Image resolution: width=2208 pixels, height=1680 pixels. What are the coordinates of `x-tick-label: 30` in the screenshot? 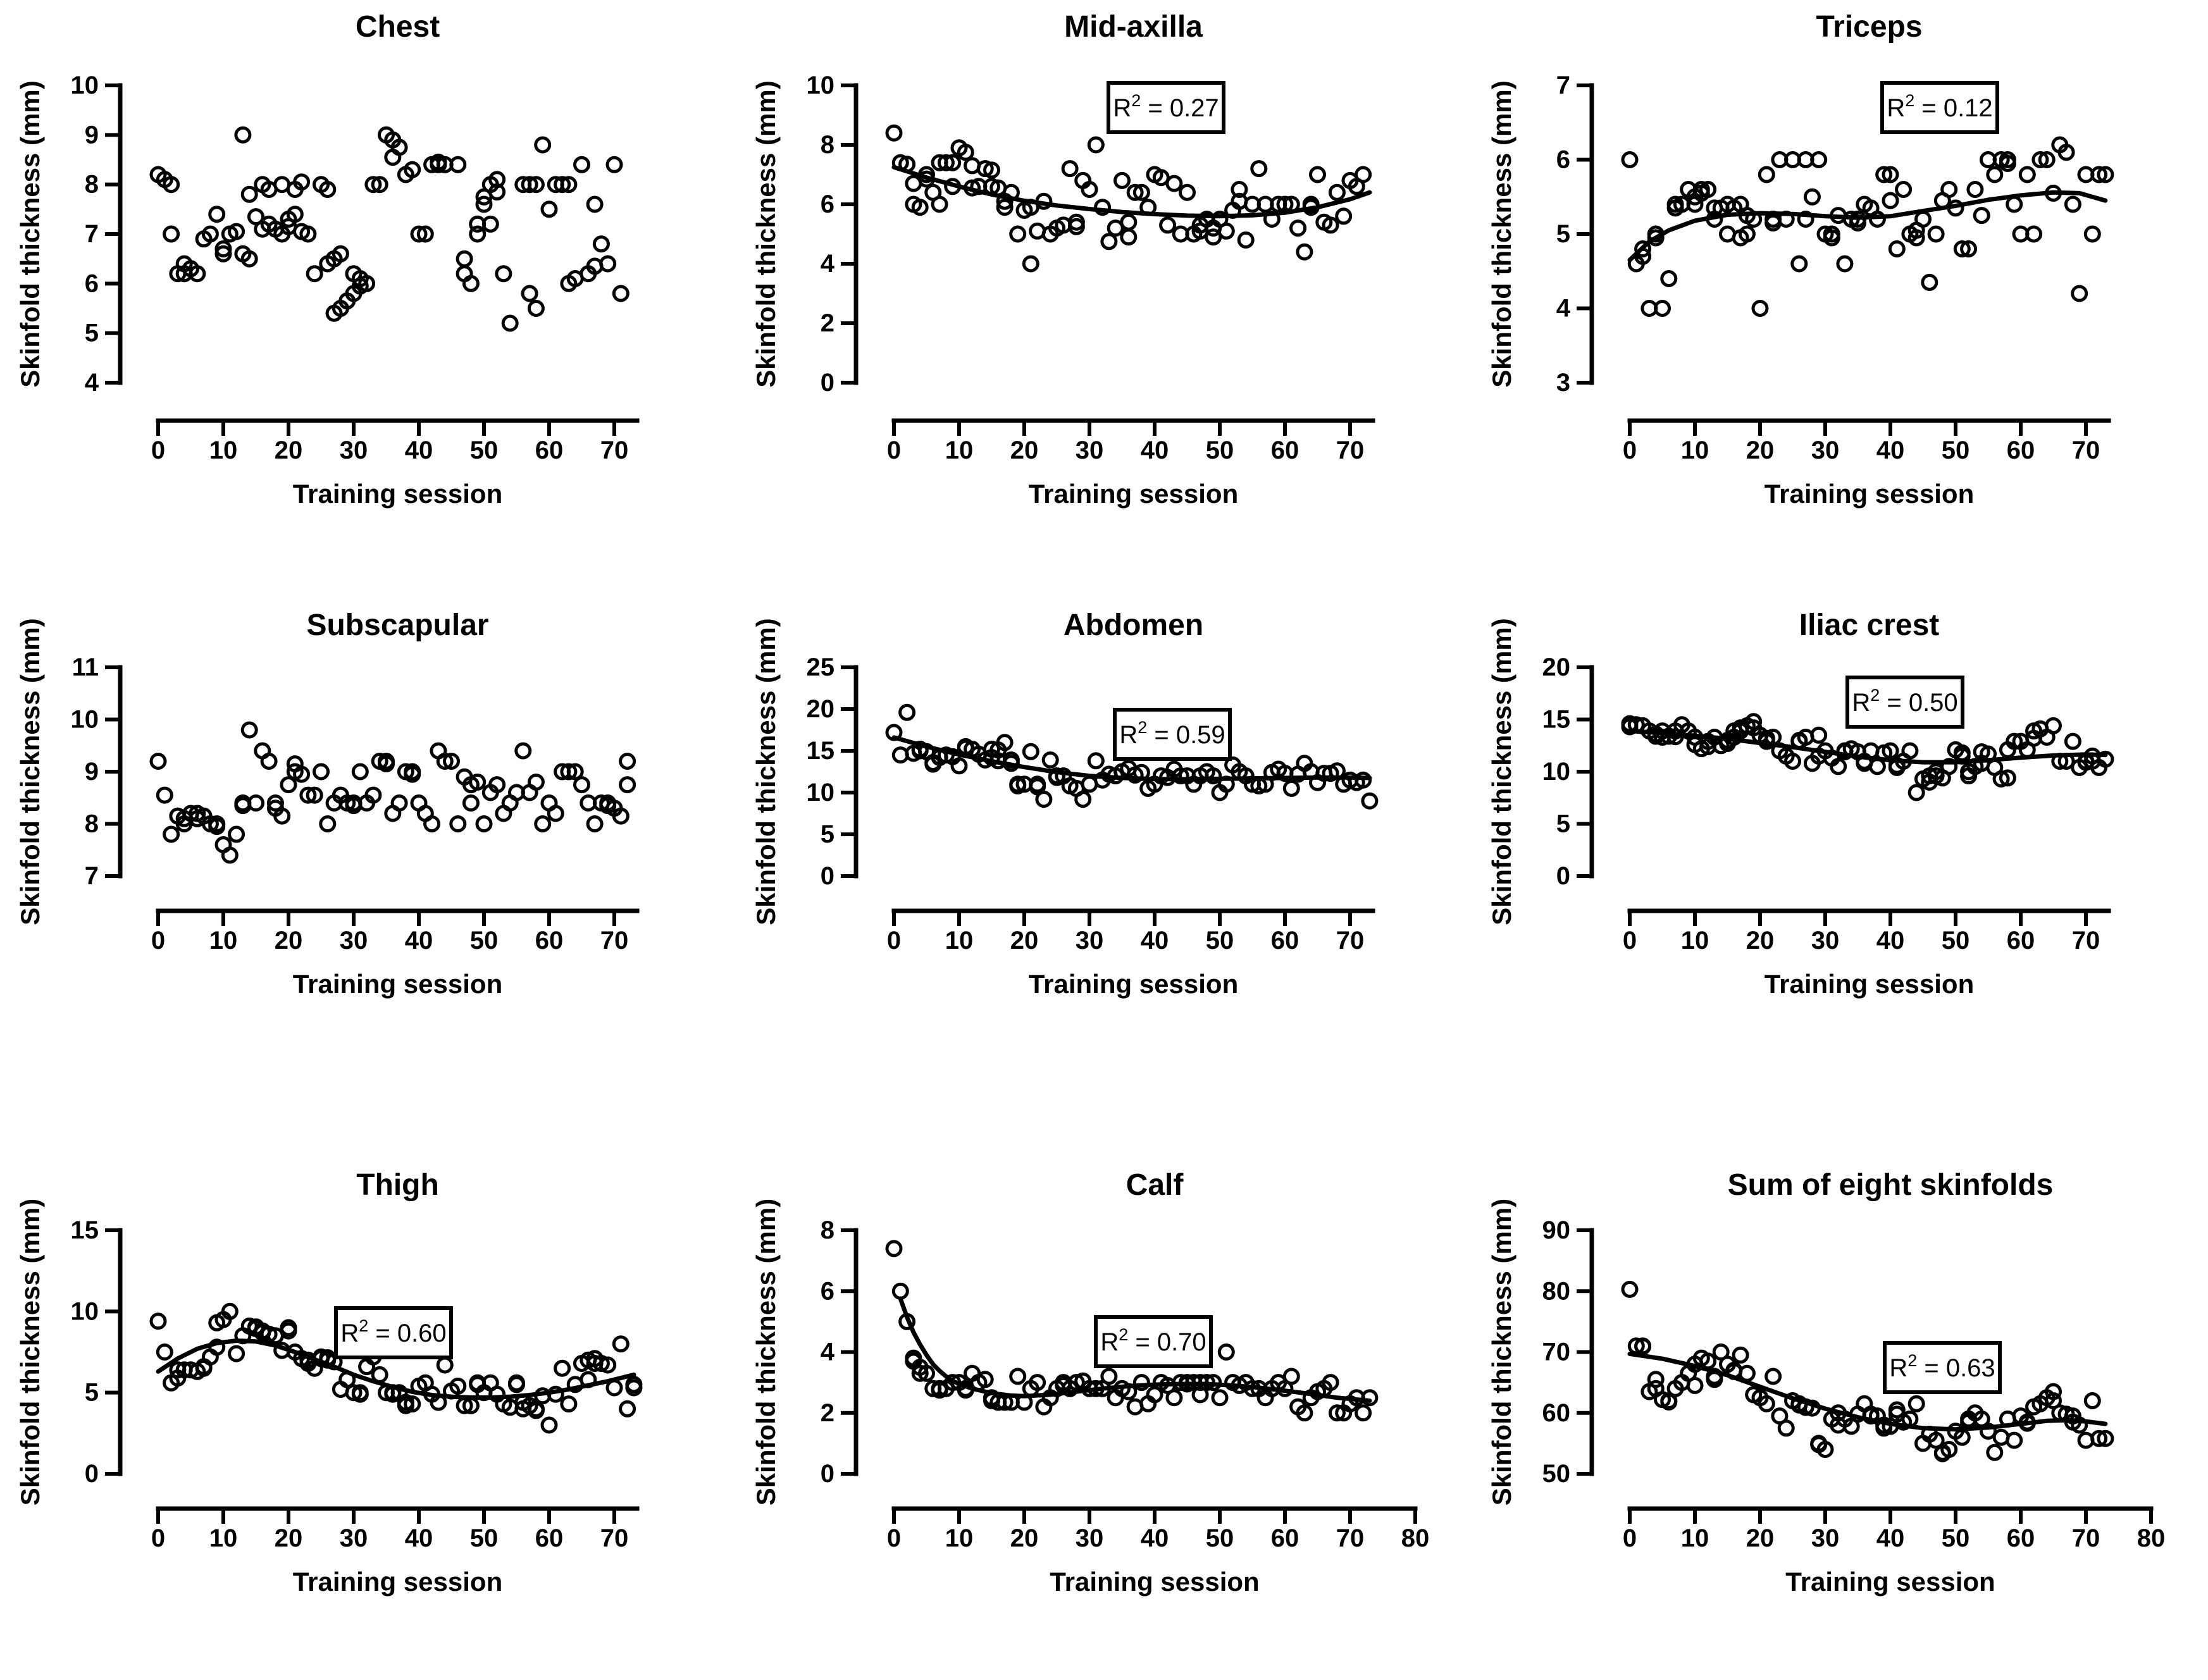 It's located at (1090, 1538).